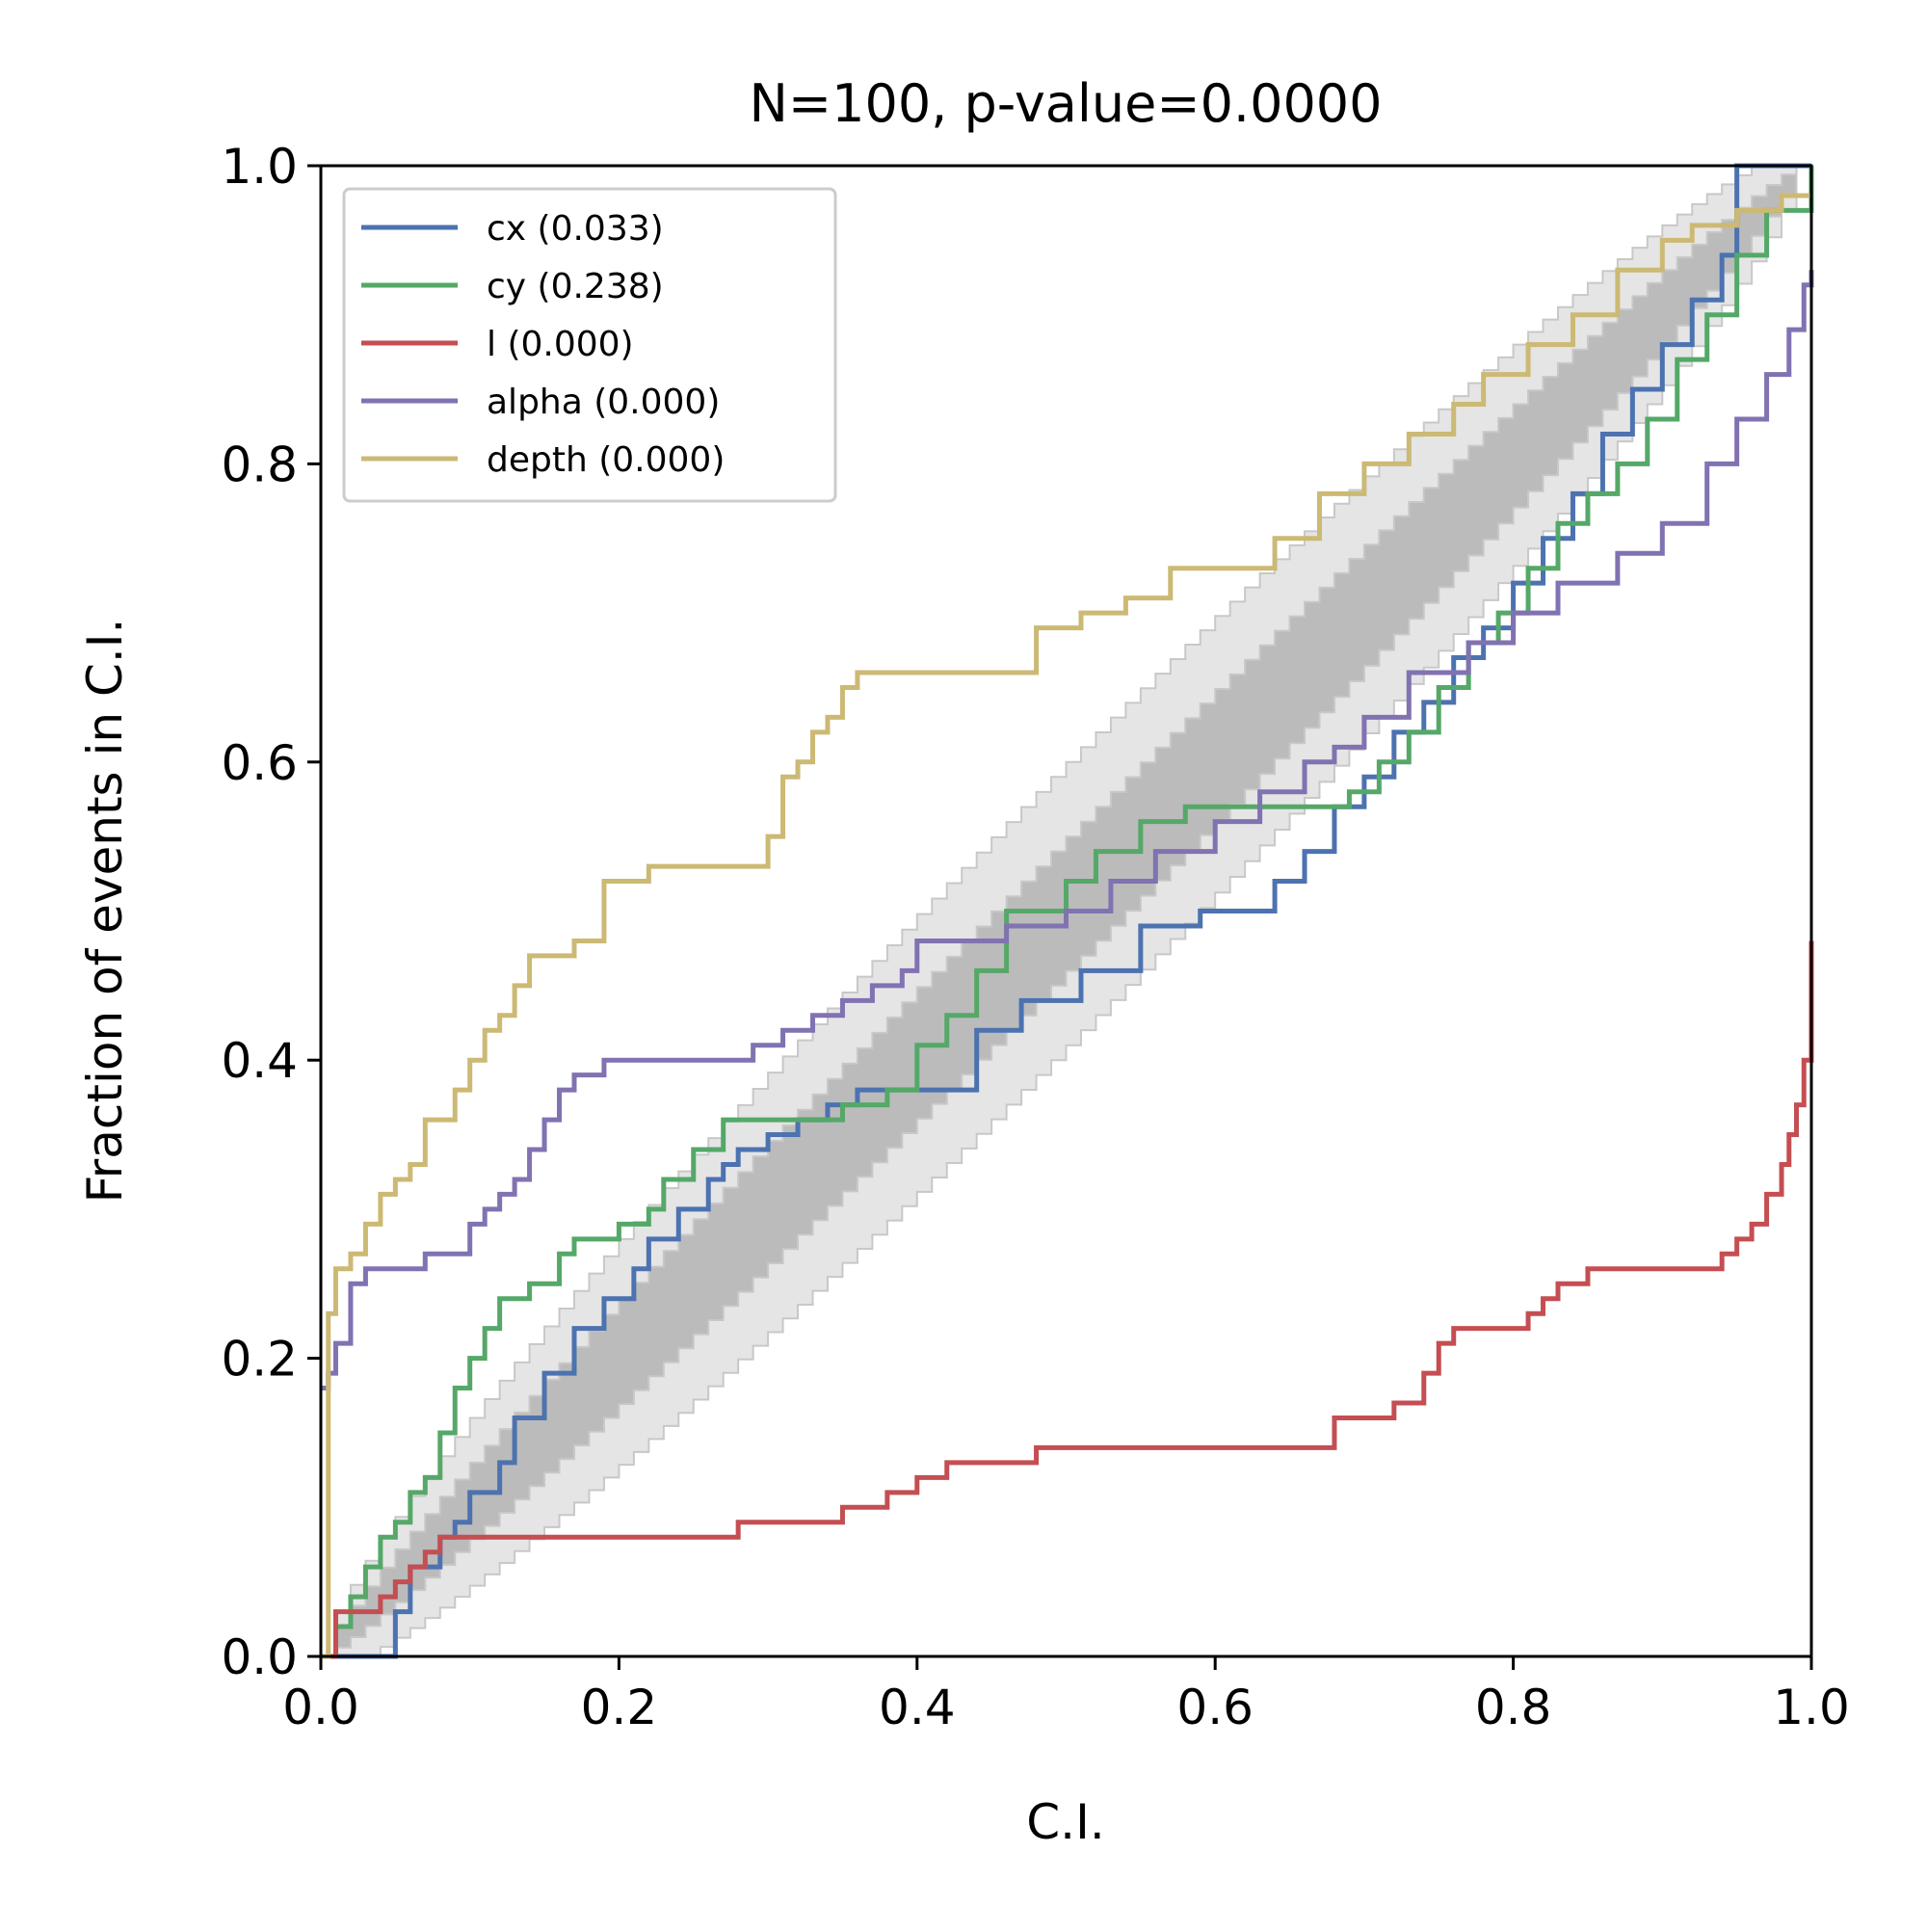 Image resolution: width=1927 pixels, height=1932 pixels. I want to click on legend-label-4: depth (0.000), so click(606, 460).